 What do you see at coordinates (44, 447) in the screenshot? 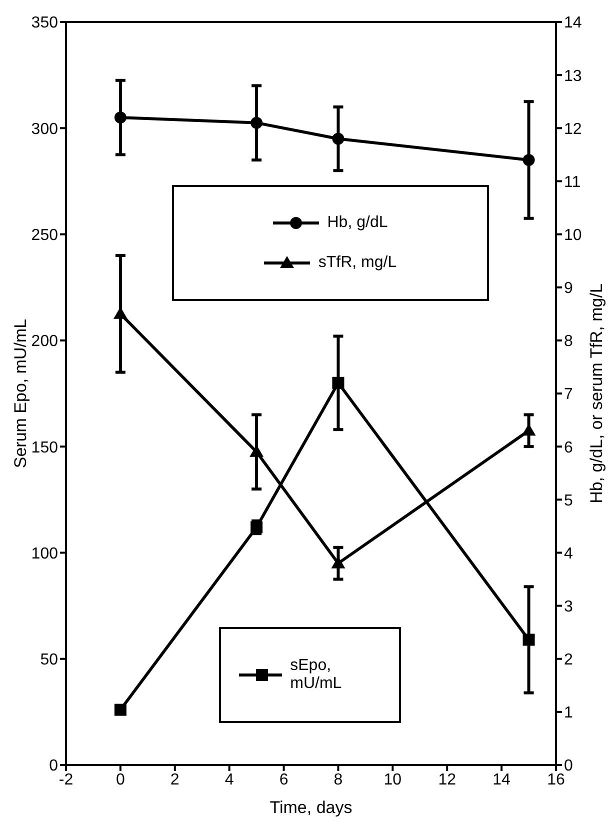
I see `y-tick-label: 150` at bounding box center [44, 447].